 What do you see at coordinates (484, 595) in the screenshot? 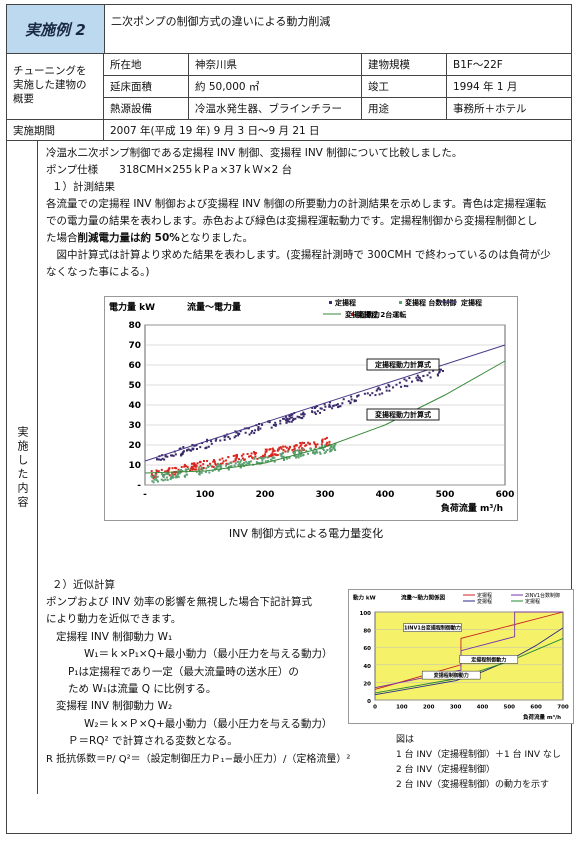
I see `legend-entry: 定揚程` at bounding box center [484, 595].